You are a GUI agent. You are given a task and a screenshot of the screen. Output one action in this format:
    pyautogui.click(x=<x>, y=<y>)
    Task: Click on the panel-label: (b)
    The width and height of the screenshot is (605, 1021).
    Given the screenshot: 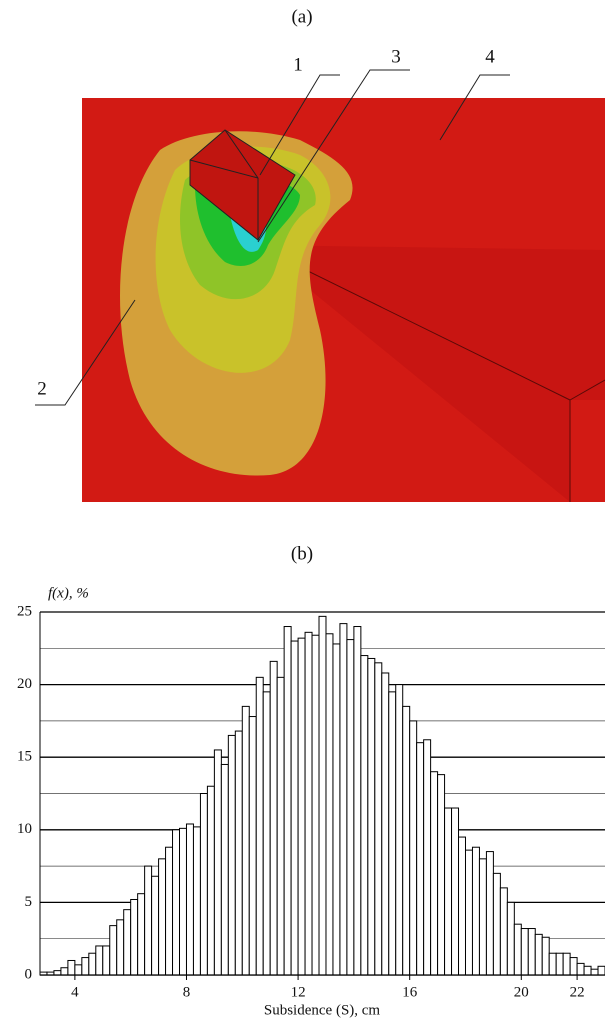 What is the action you would take?
    pyautogui.click(x=302, y=553)
    